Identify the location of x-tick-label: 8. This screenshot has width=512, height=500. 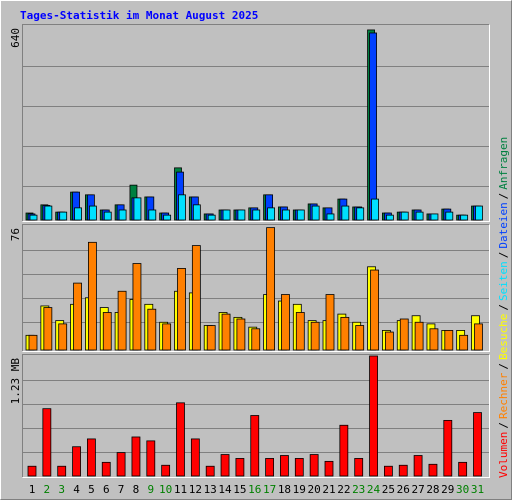
(136, 489).